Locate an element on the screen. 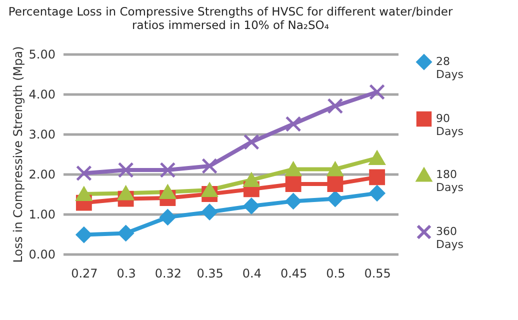 The height and width of the screenshot is (320, 518). y-tick-label: 5.00 is located at coordinates (42, 55).